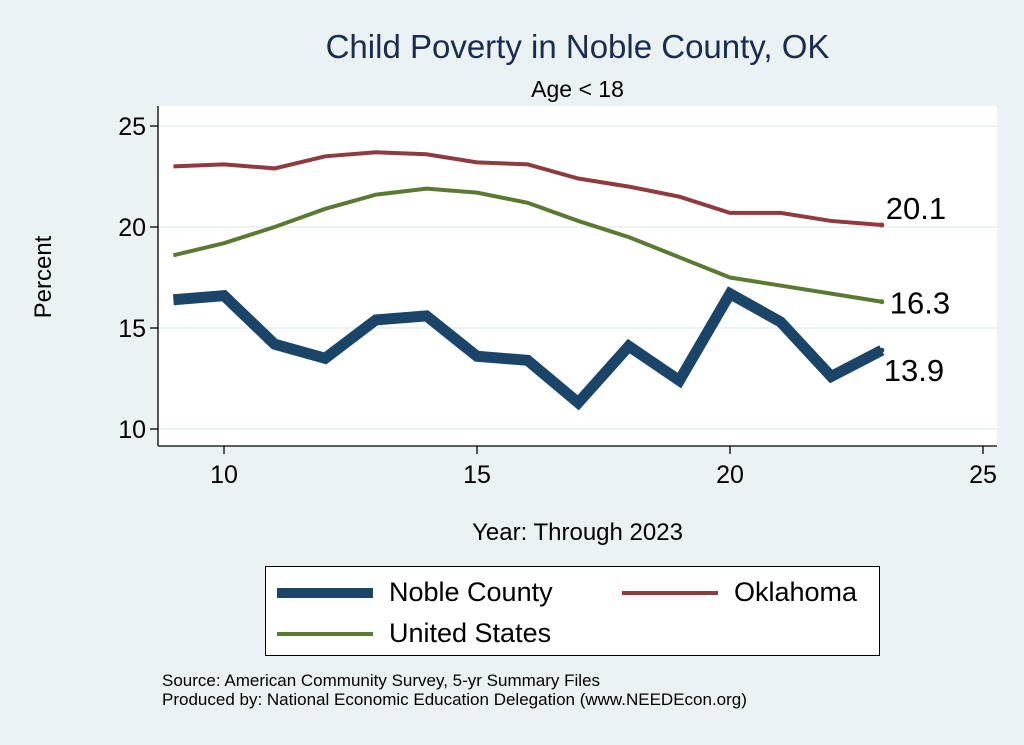  What do you see at coordinates (572, 611) in the screenshot?
I see `legend: Noble County Oklahoma United States` at bounding box center [572, 611].